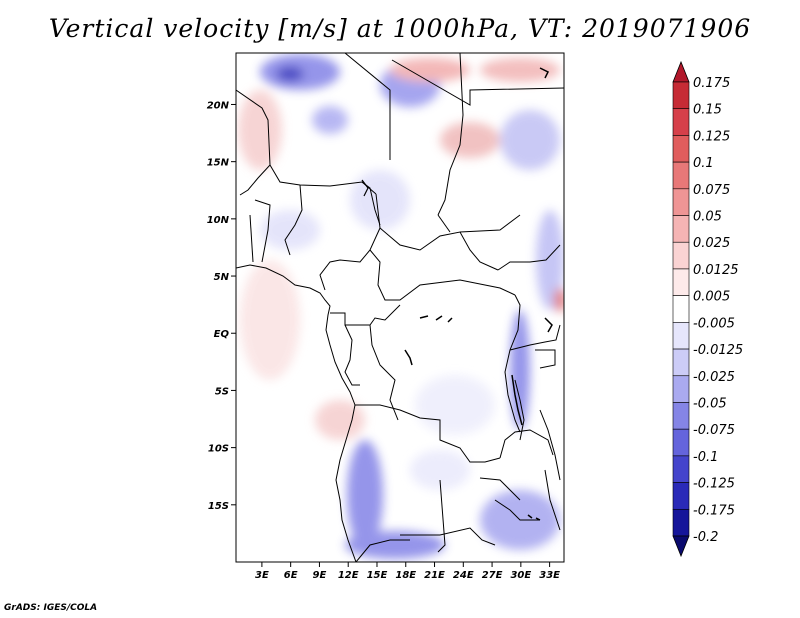 Image resolution: width=800 pixels, height=618 pixels. I want to click on lat-tick-label: 10S, so click(218, 449).